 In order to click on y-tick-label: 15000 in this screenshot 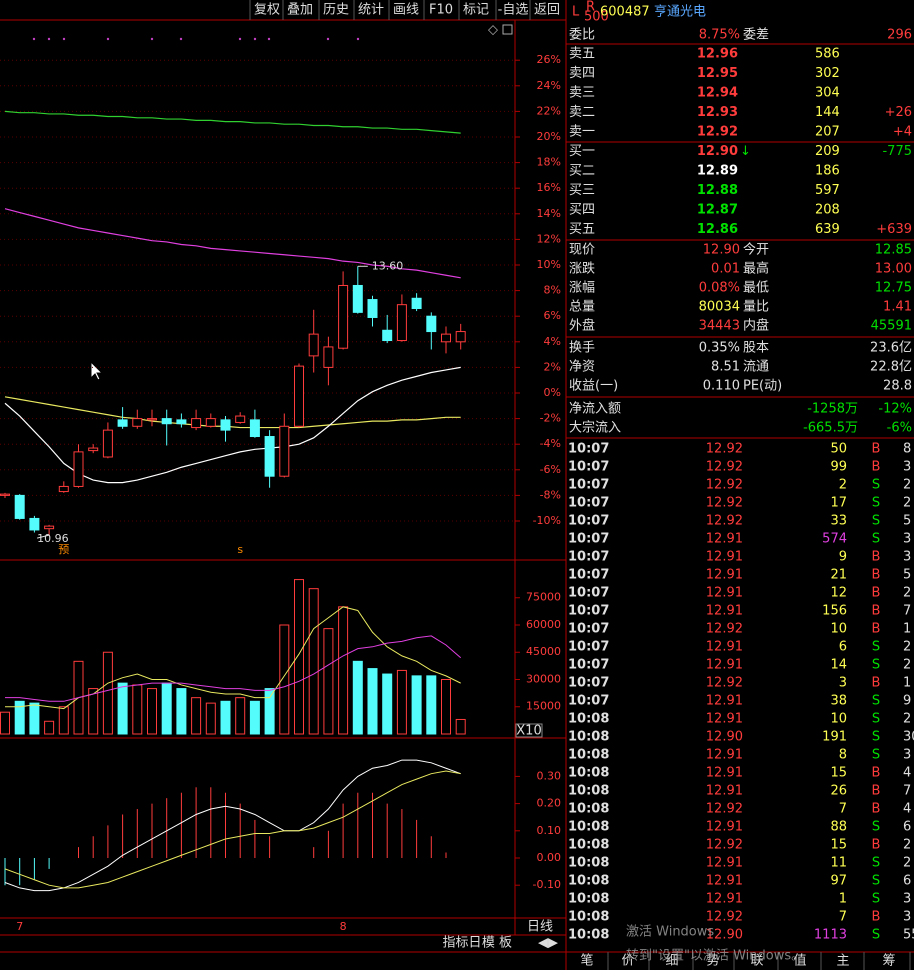, I will do `click(543, 706)`.